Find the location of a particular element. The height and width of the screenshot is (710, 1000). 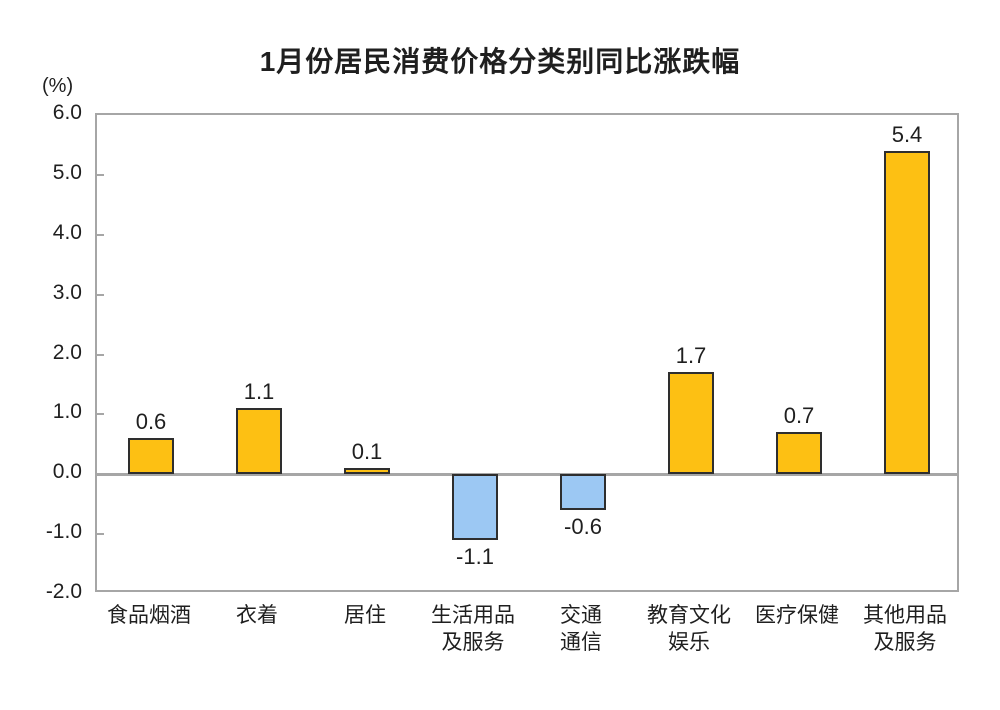

bar-value-label: -1.1 is located at coordinates (475, 557).